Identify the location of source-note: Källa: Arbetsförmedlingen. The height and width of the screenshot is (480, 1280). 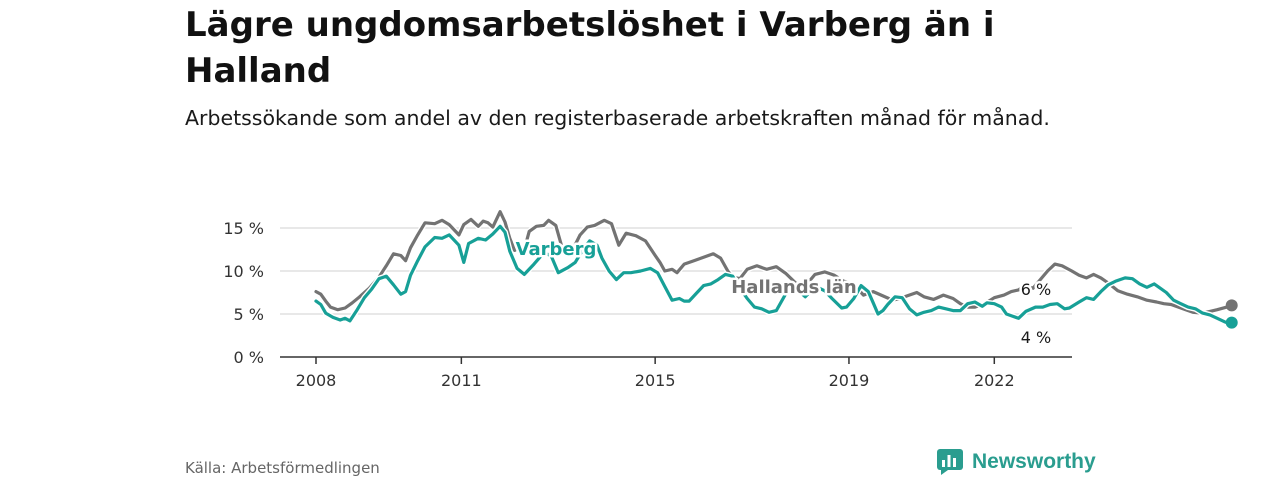
(282, 468).